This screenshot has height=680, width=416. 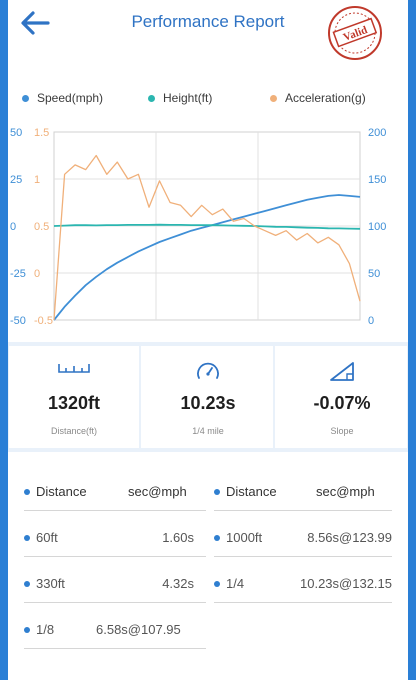 I want to click on right-axis-tick-label: 0, so click(x=371, y=321).